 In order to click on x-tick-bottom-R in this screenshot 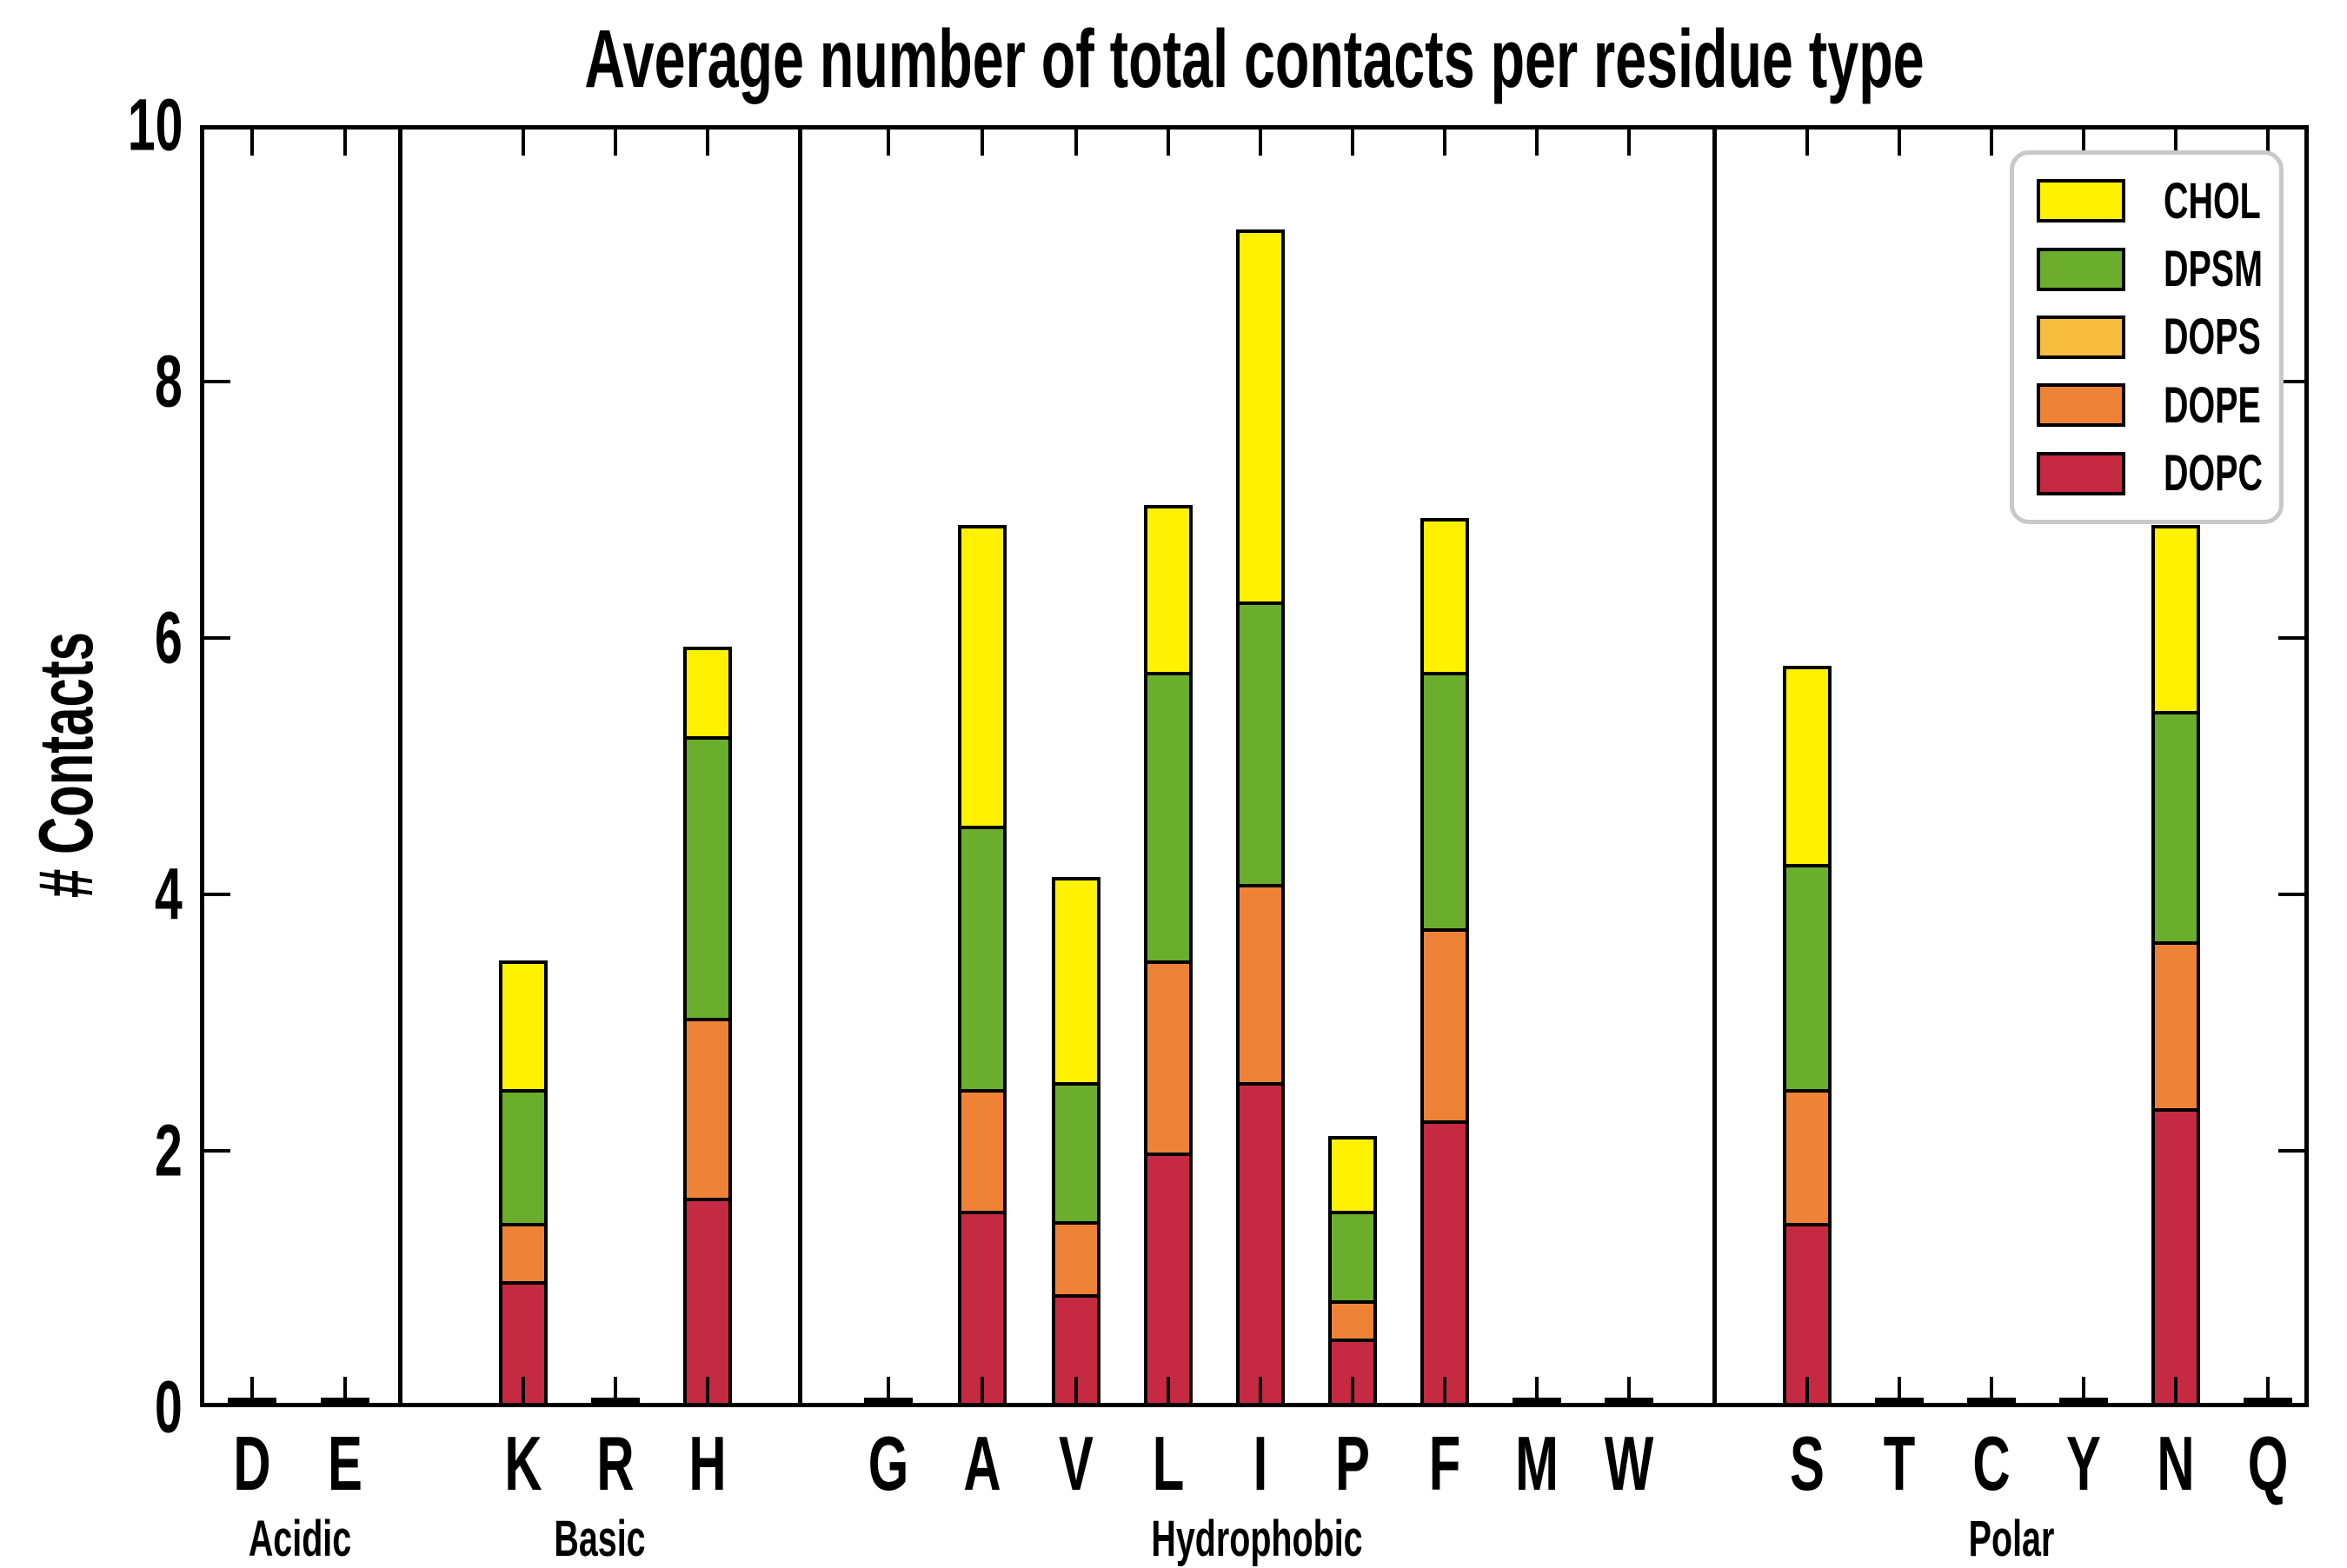, I will do `click(616, 1390)`.